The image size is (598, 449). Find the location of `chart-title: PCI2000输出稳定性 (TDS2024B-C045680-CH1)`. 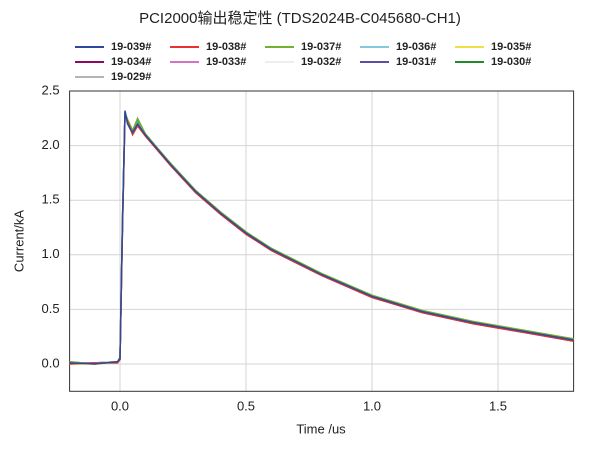

chart-title: PCI2000输出稳定性 (TDS2024B-C045680-CH1) is located at coordinates (300, 18).